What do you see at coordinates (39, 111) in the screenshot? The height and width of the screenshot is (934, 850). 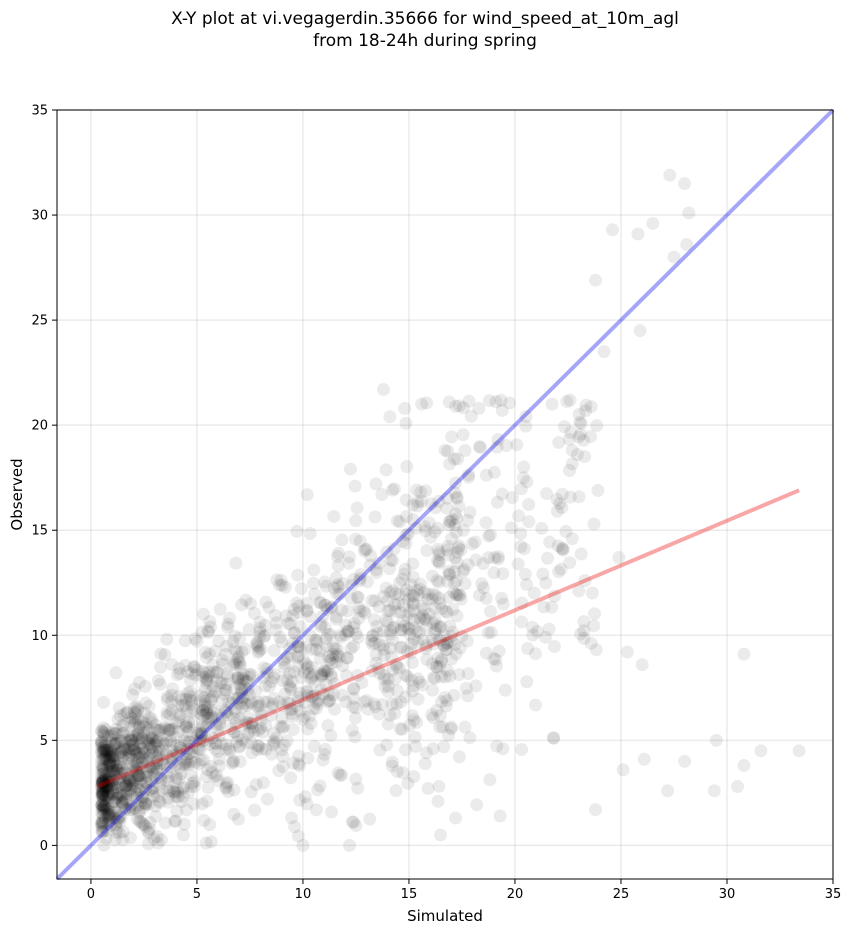 I see `y-tick-label: 35` at bounding box center [39, 111].